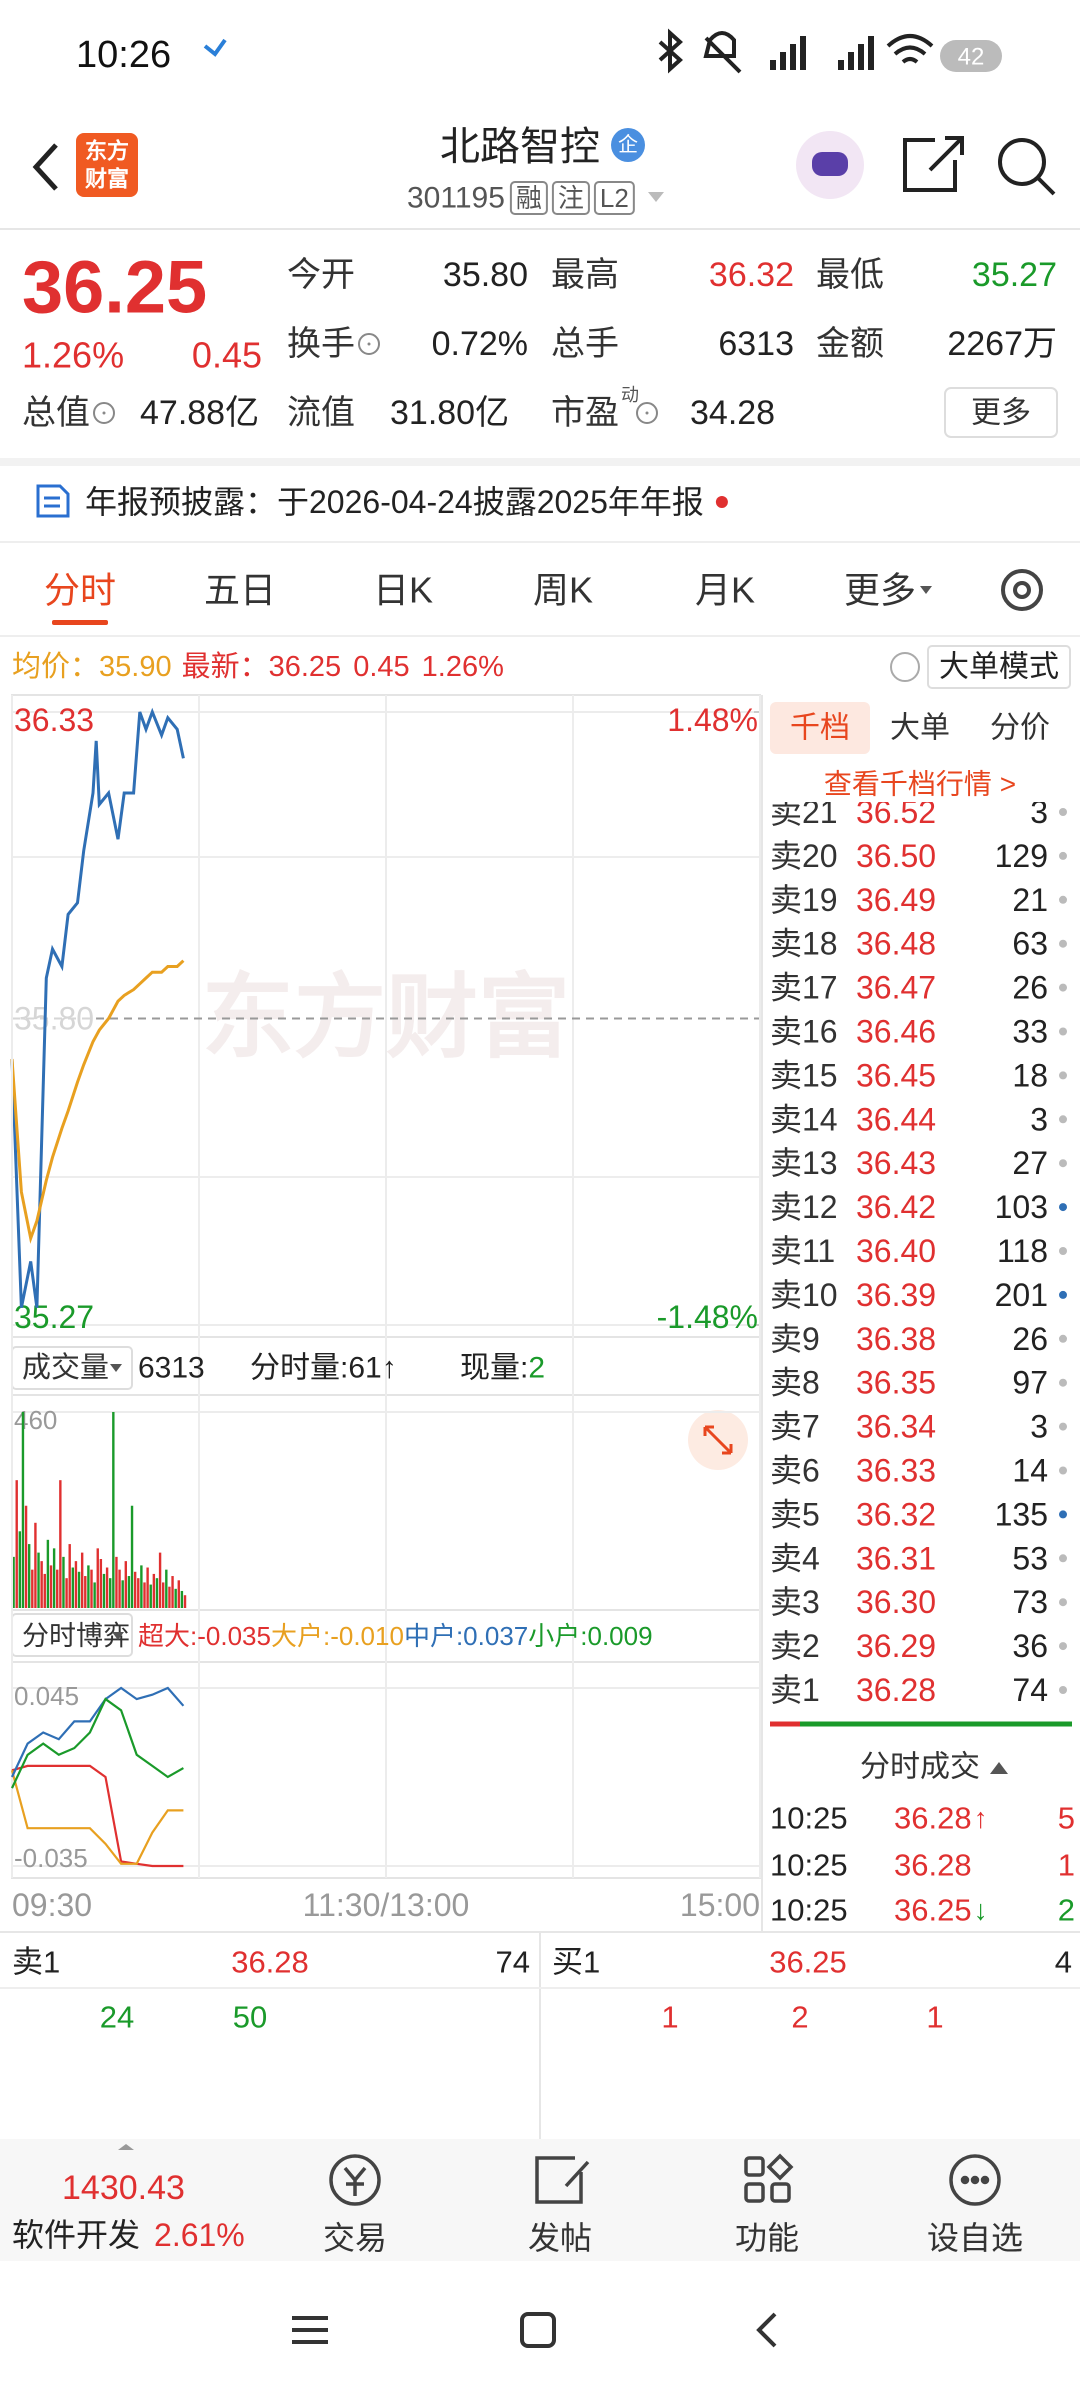 The image size is (1080, 2400). Describe the element at coordinates (804, 856) in the screenshot. I see `ask-label: 卖20` at that location.